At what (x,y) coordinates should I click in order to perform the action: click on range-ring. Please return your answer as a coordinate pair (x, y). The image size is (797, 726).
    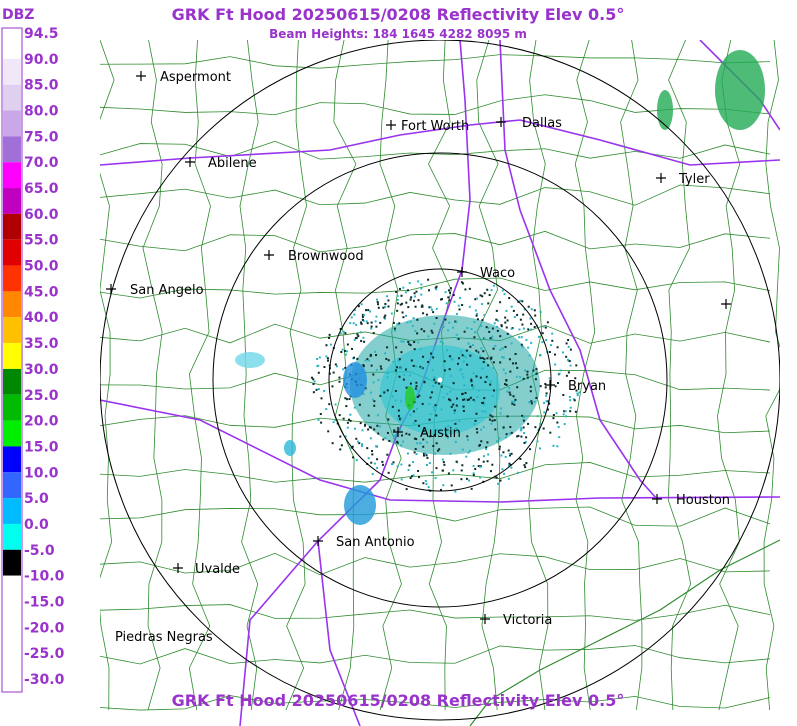
    Looking at the image, I should click on (440, 380).